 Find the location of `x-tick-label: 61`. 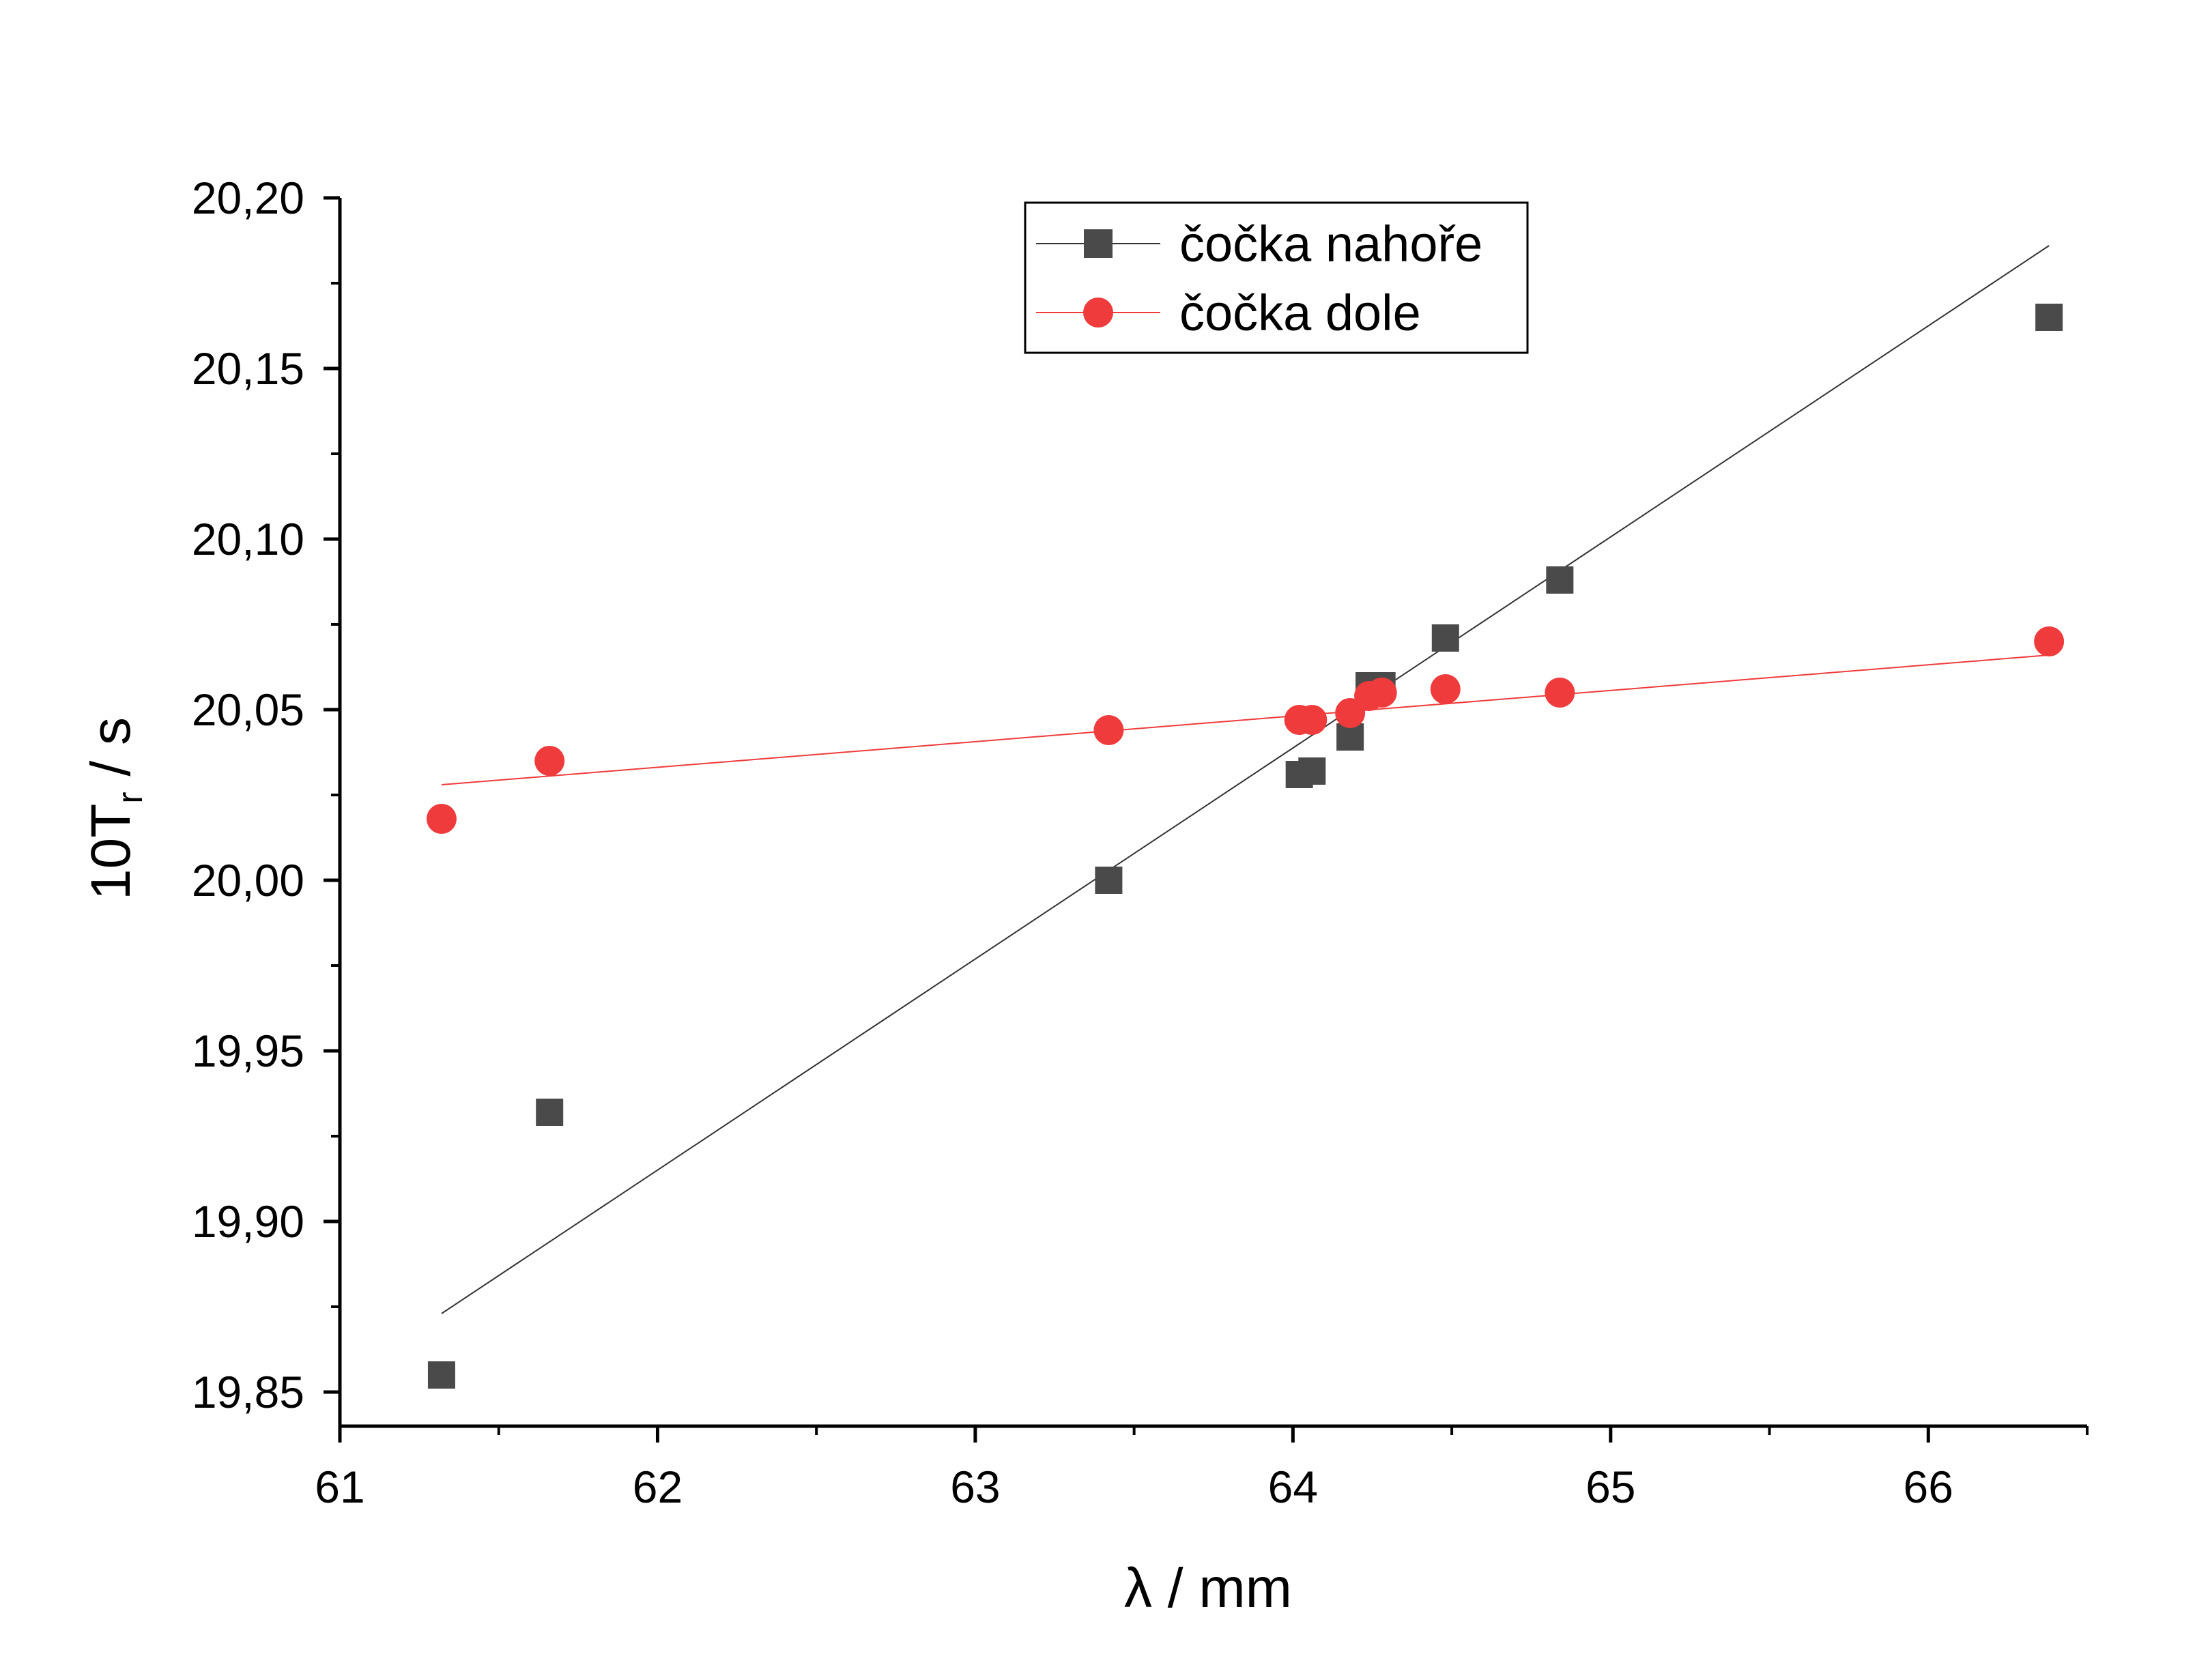

x-tick-label: 61 is located at coordinates (340, 1487).